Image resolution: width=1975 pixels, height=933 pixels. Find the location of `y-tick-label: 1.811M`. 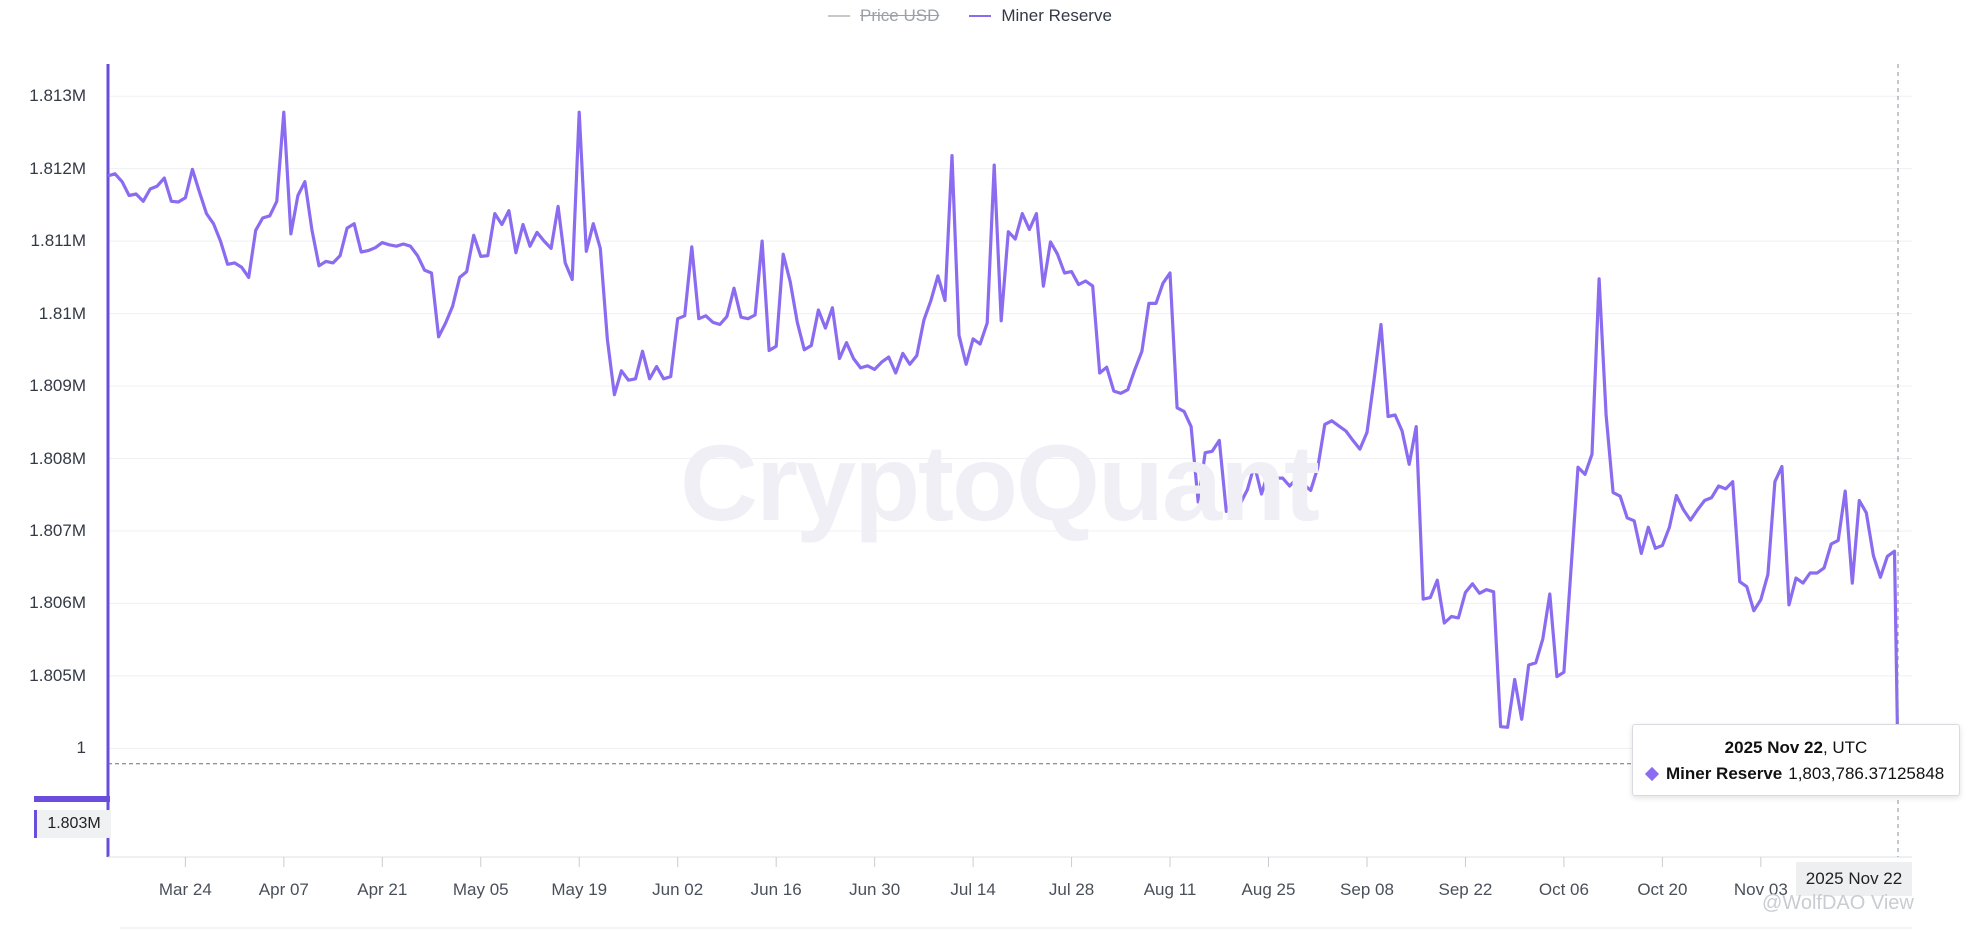

y-tick-label: 1.811M is located at coordinates (58, 241).